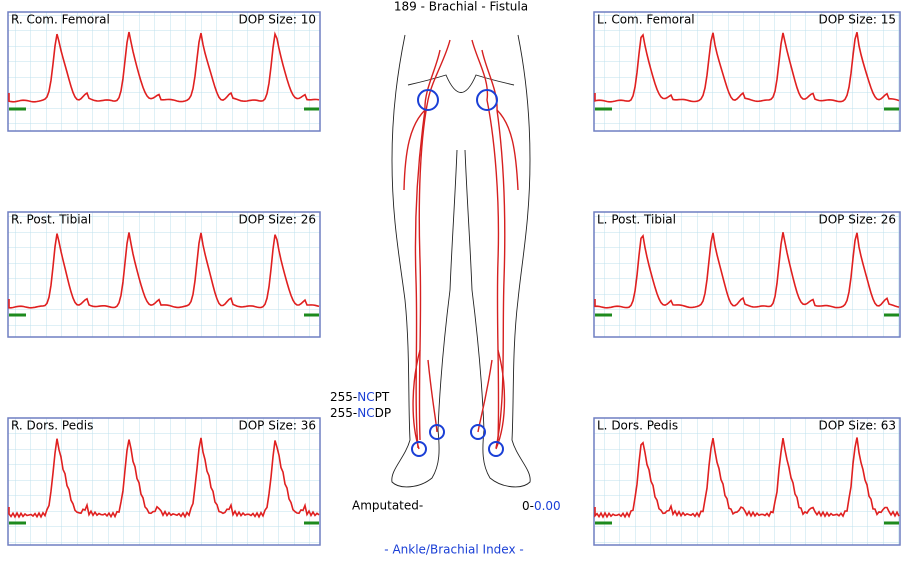 The width and height of the screenshot is (902, 561). I want to click on panel-title: L. Com. Femoral, so click(646, 20).